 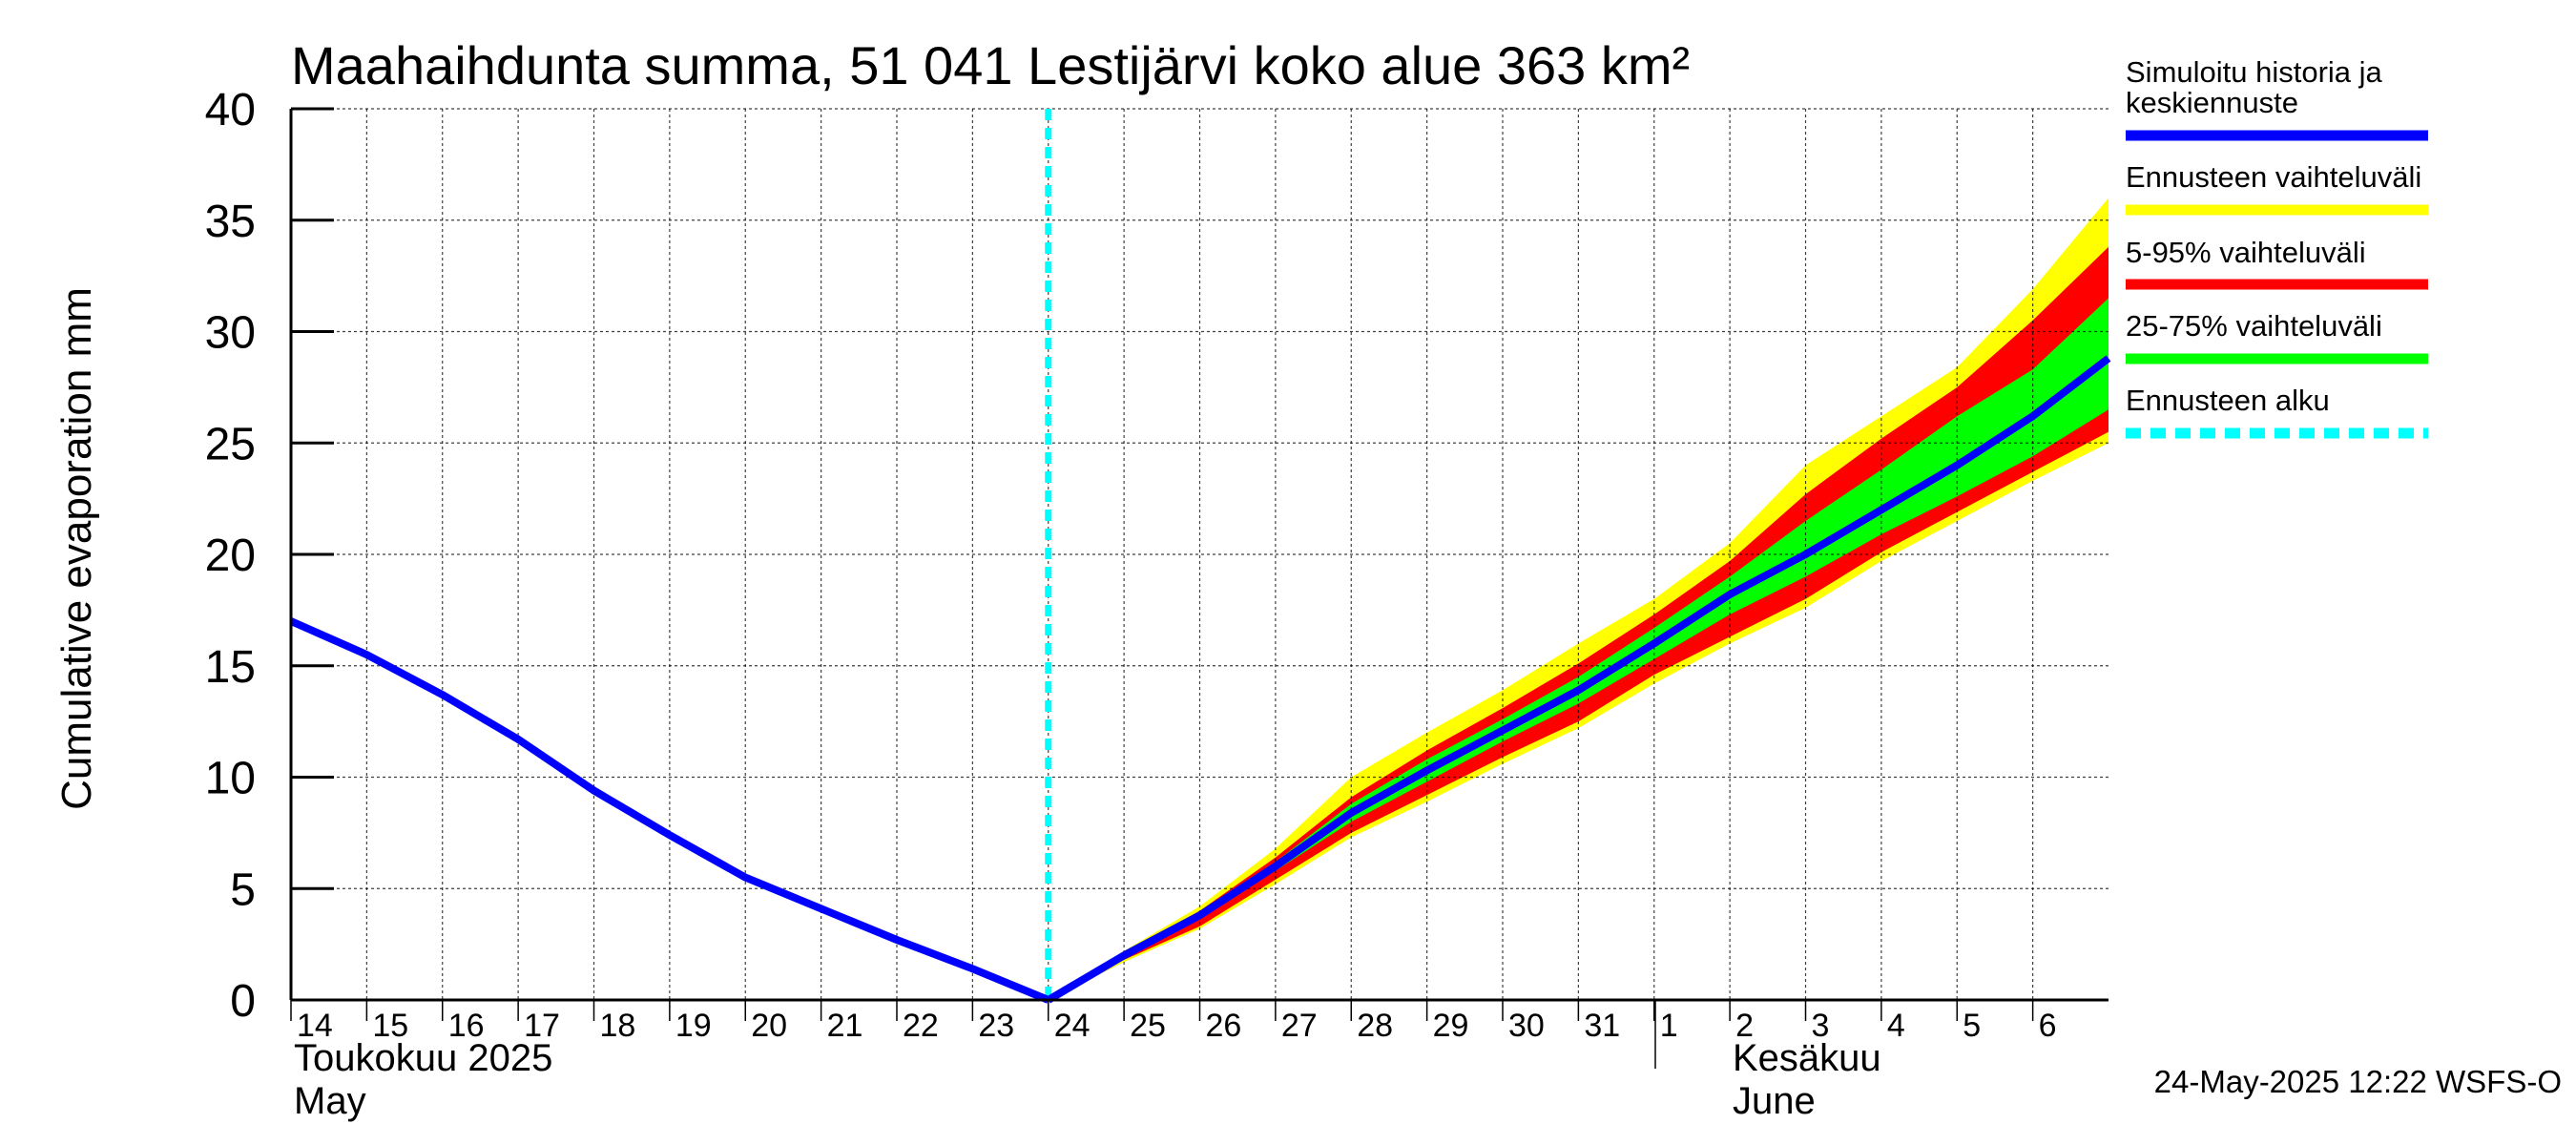 What do you see at coordinates (769, 1026) in the screenshot?
I see `x-tick-label: 20` at bounding box center [769, 1026].